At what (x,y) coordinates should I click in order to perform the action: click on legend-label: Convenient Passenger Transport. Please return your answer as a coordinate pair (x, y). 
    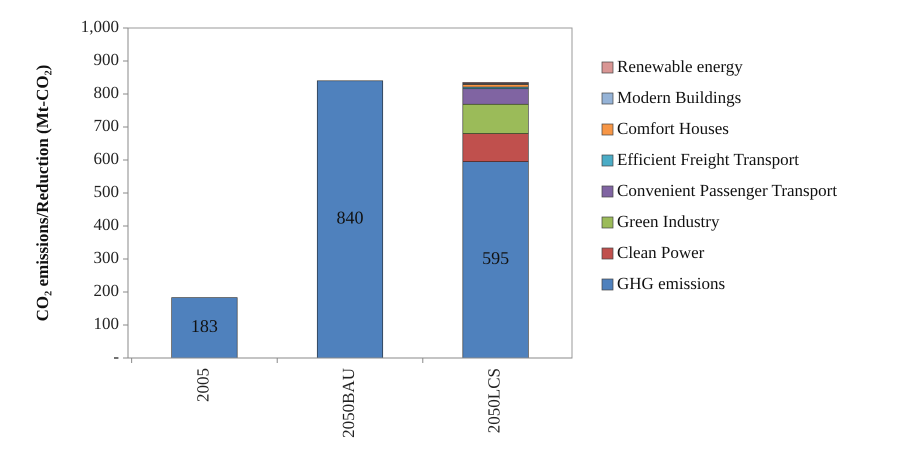
    Looking at the image, I should click on (727, 190).